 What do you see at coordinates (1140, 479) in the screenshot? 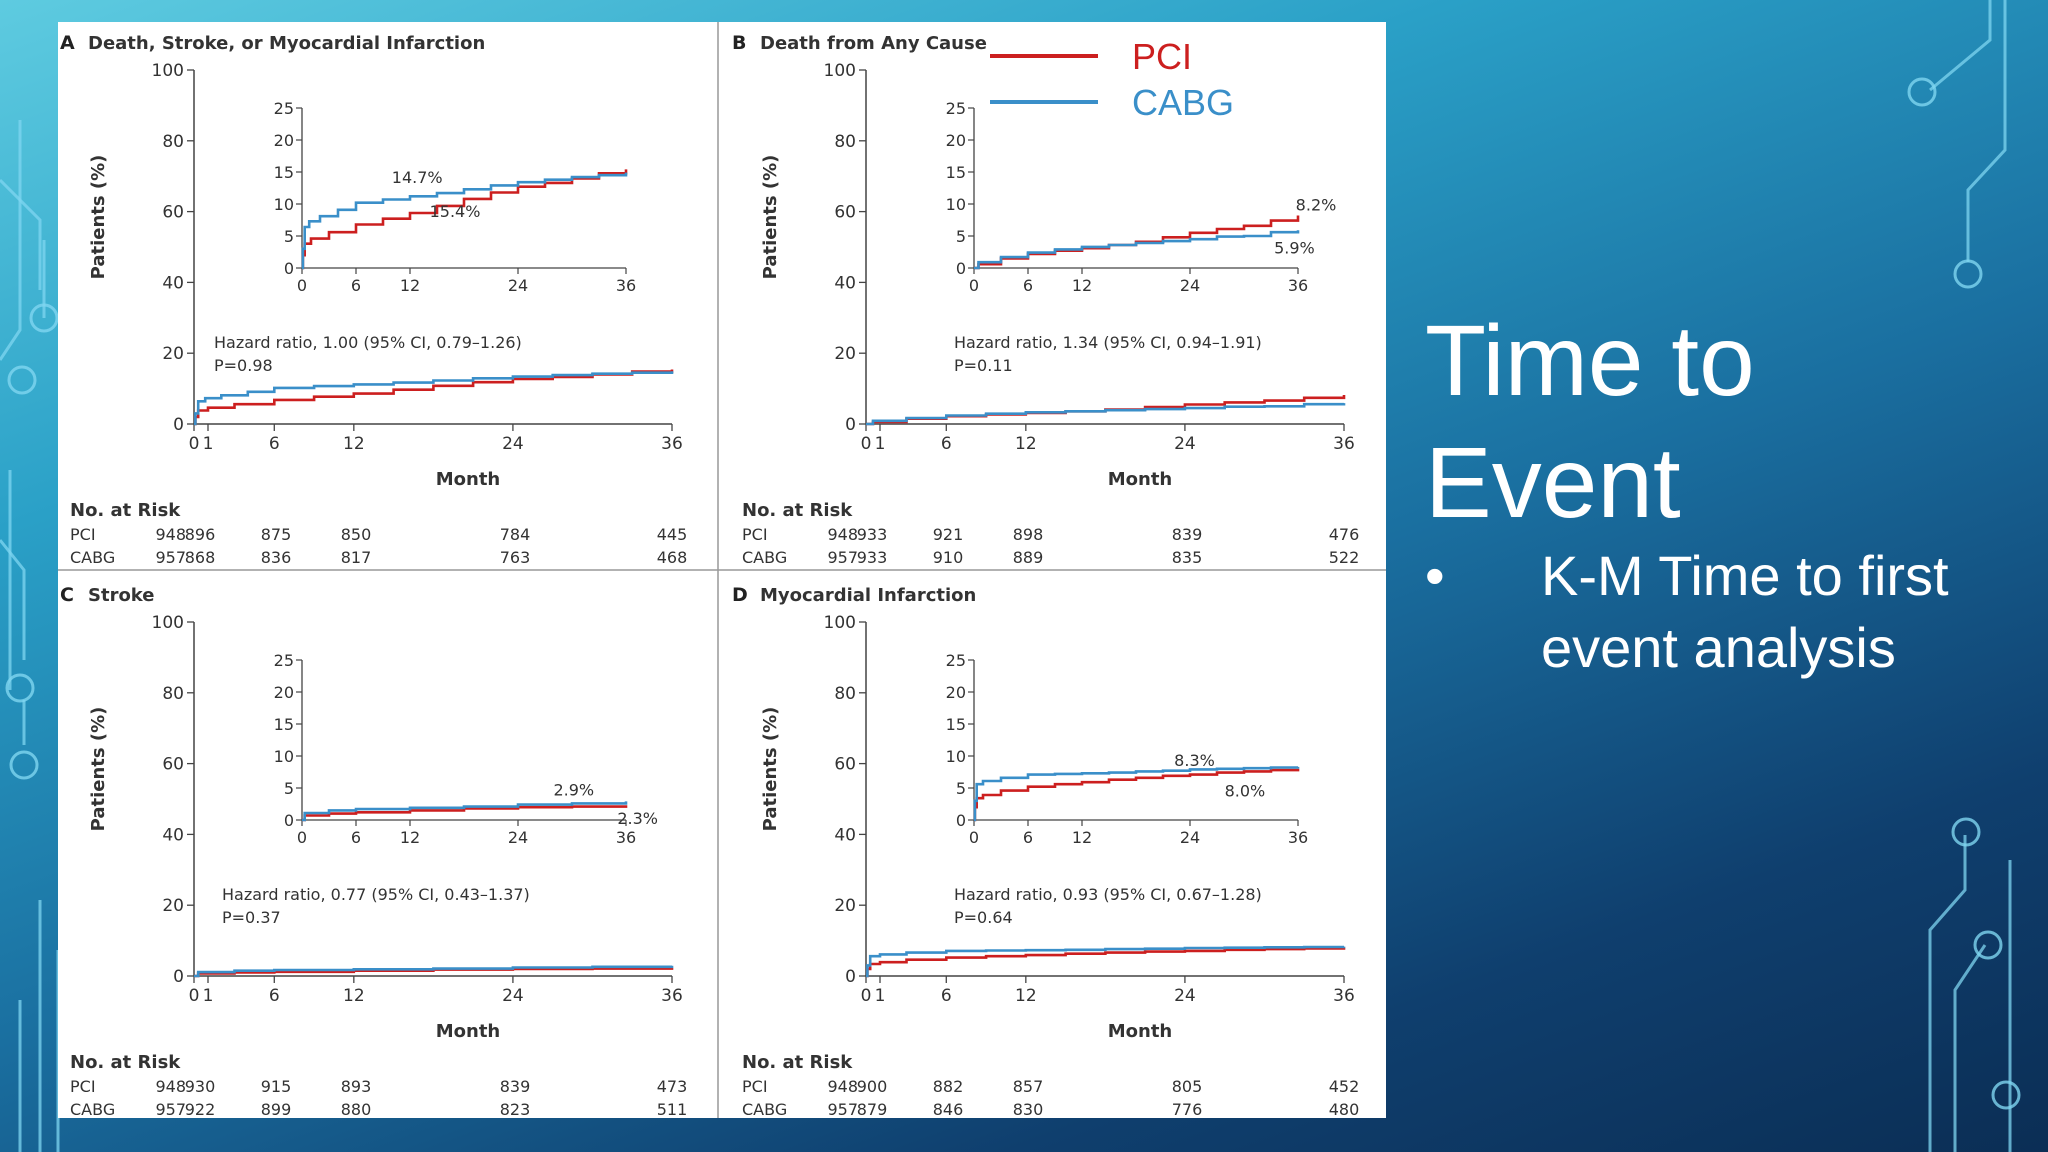
I see `x-axis-label: Month` at bounding box center [1140, 479].